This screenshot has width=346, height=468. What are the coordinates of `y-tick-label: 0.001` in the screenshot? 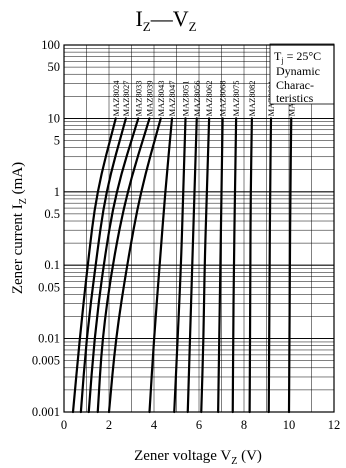 It's located at (46, 412).